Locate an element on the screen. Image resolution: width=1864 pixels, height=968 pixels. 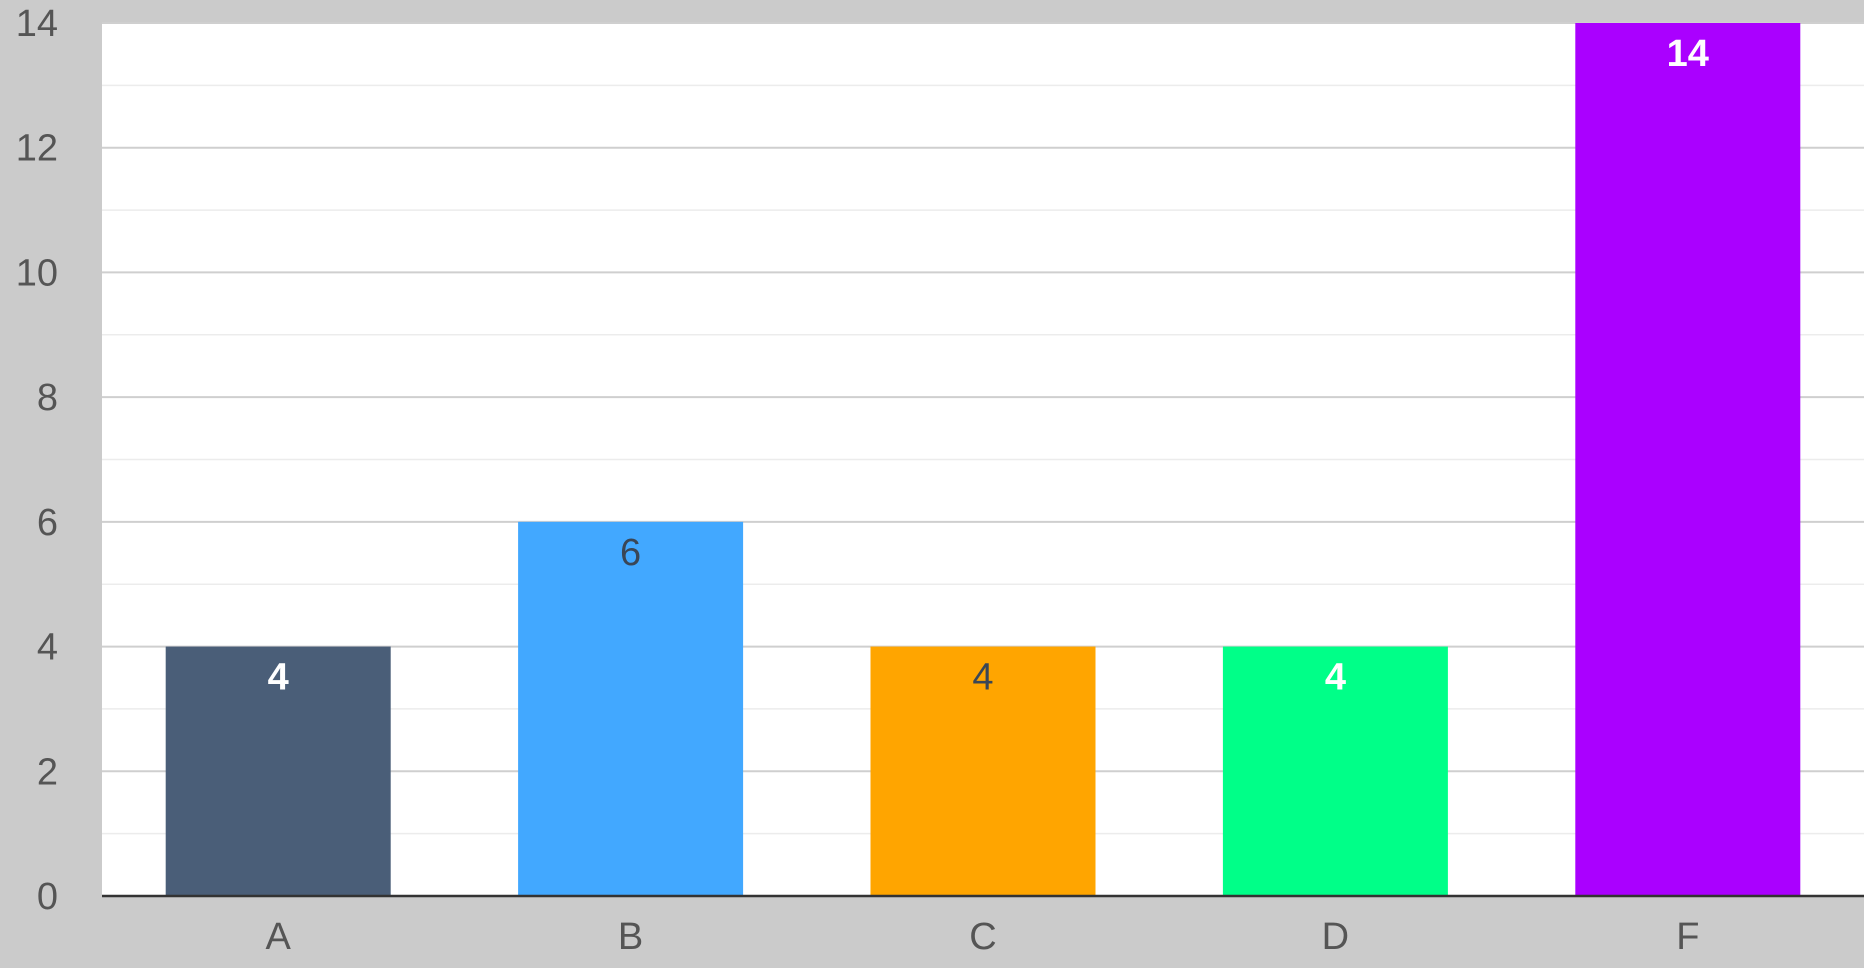
y-tick-label: 4 is located at coordinates (47, 648).